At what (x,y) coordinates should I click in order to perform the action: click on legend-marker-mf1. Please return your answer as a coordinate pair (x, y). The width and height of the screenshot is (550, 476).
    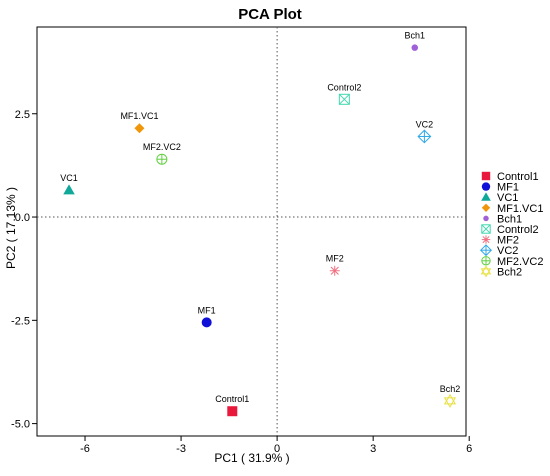
    Looking at the image, I should click on (486, 186).